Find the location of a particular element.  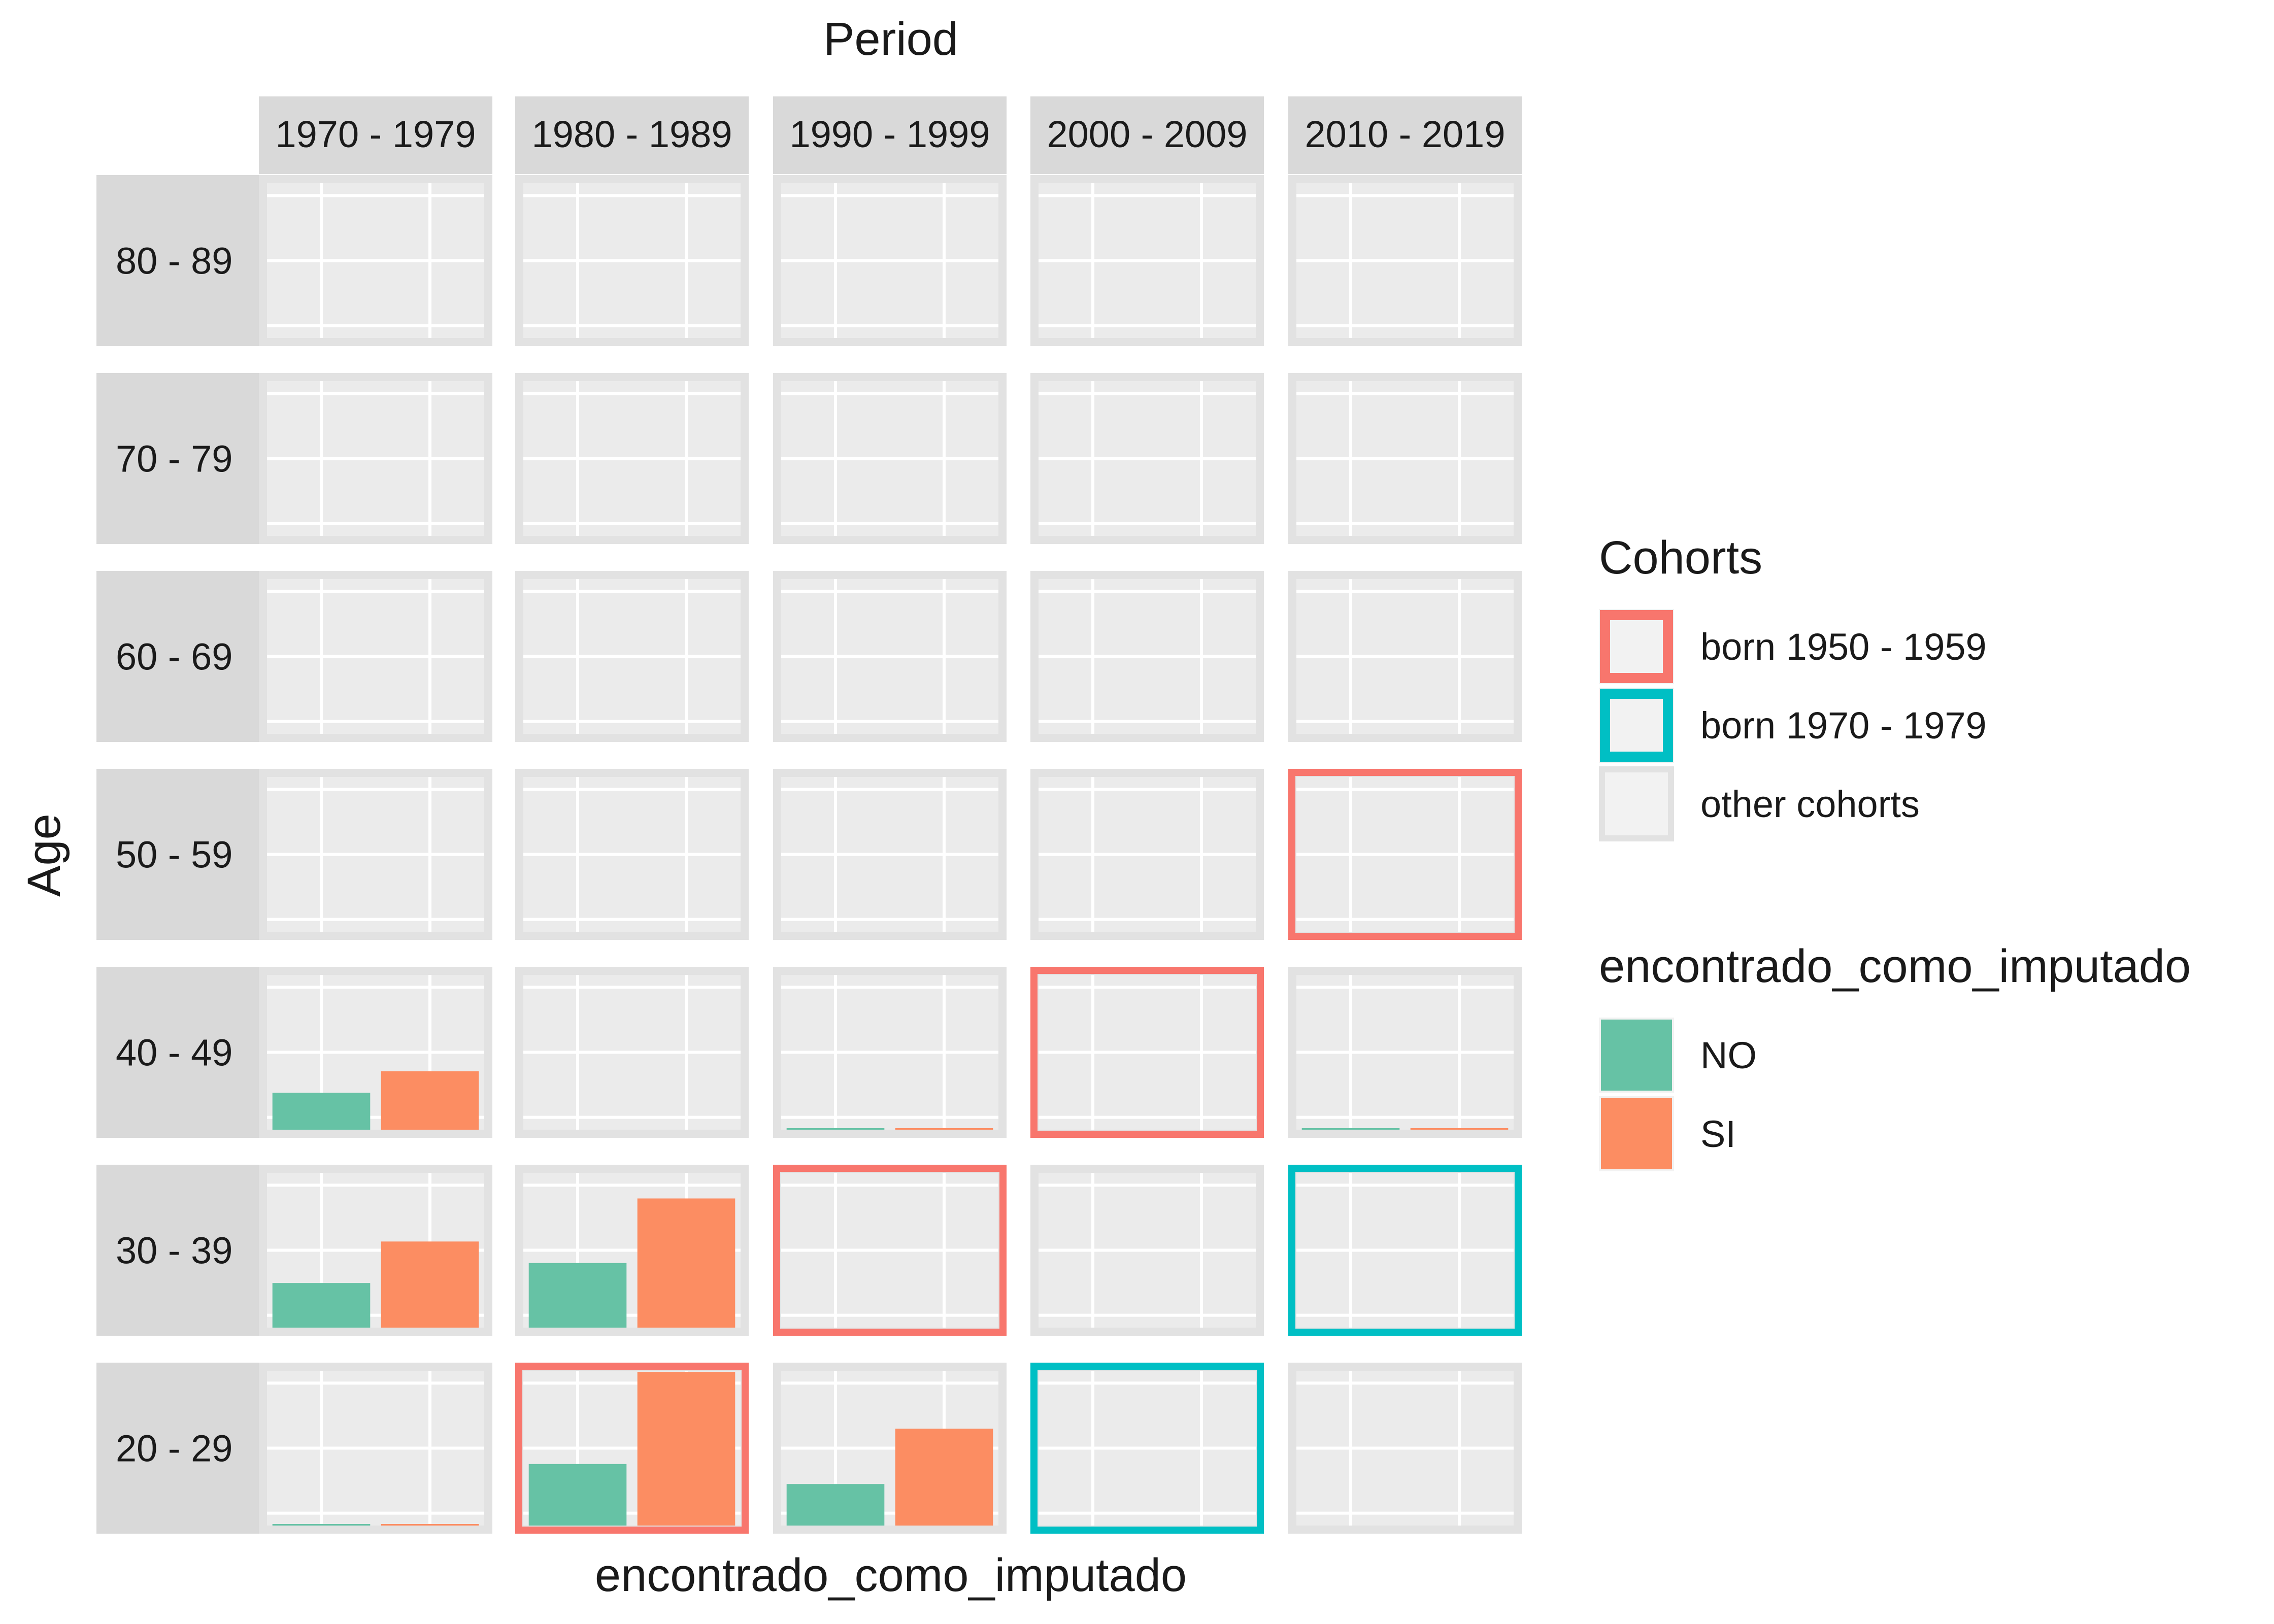

legend-label: other cohorts is located at coordinates (1810, 804).